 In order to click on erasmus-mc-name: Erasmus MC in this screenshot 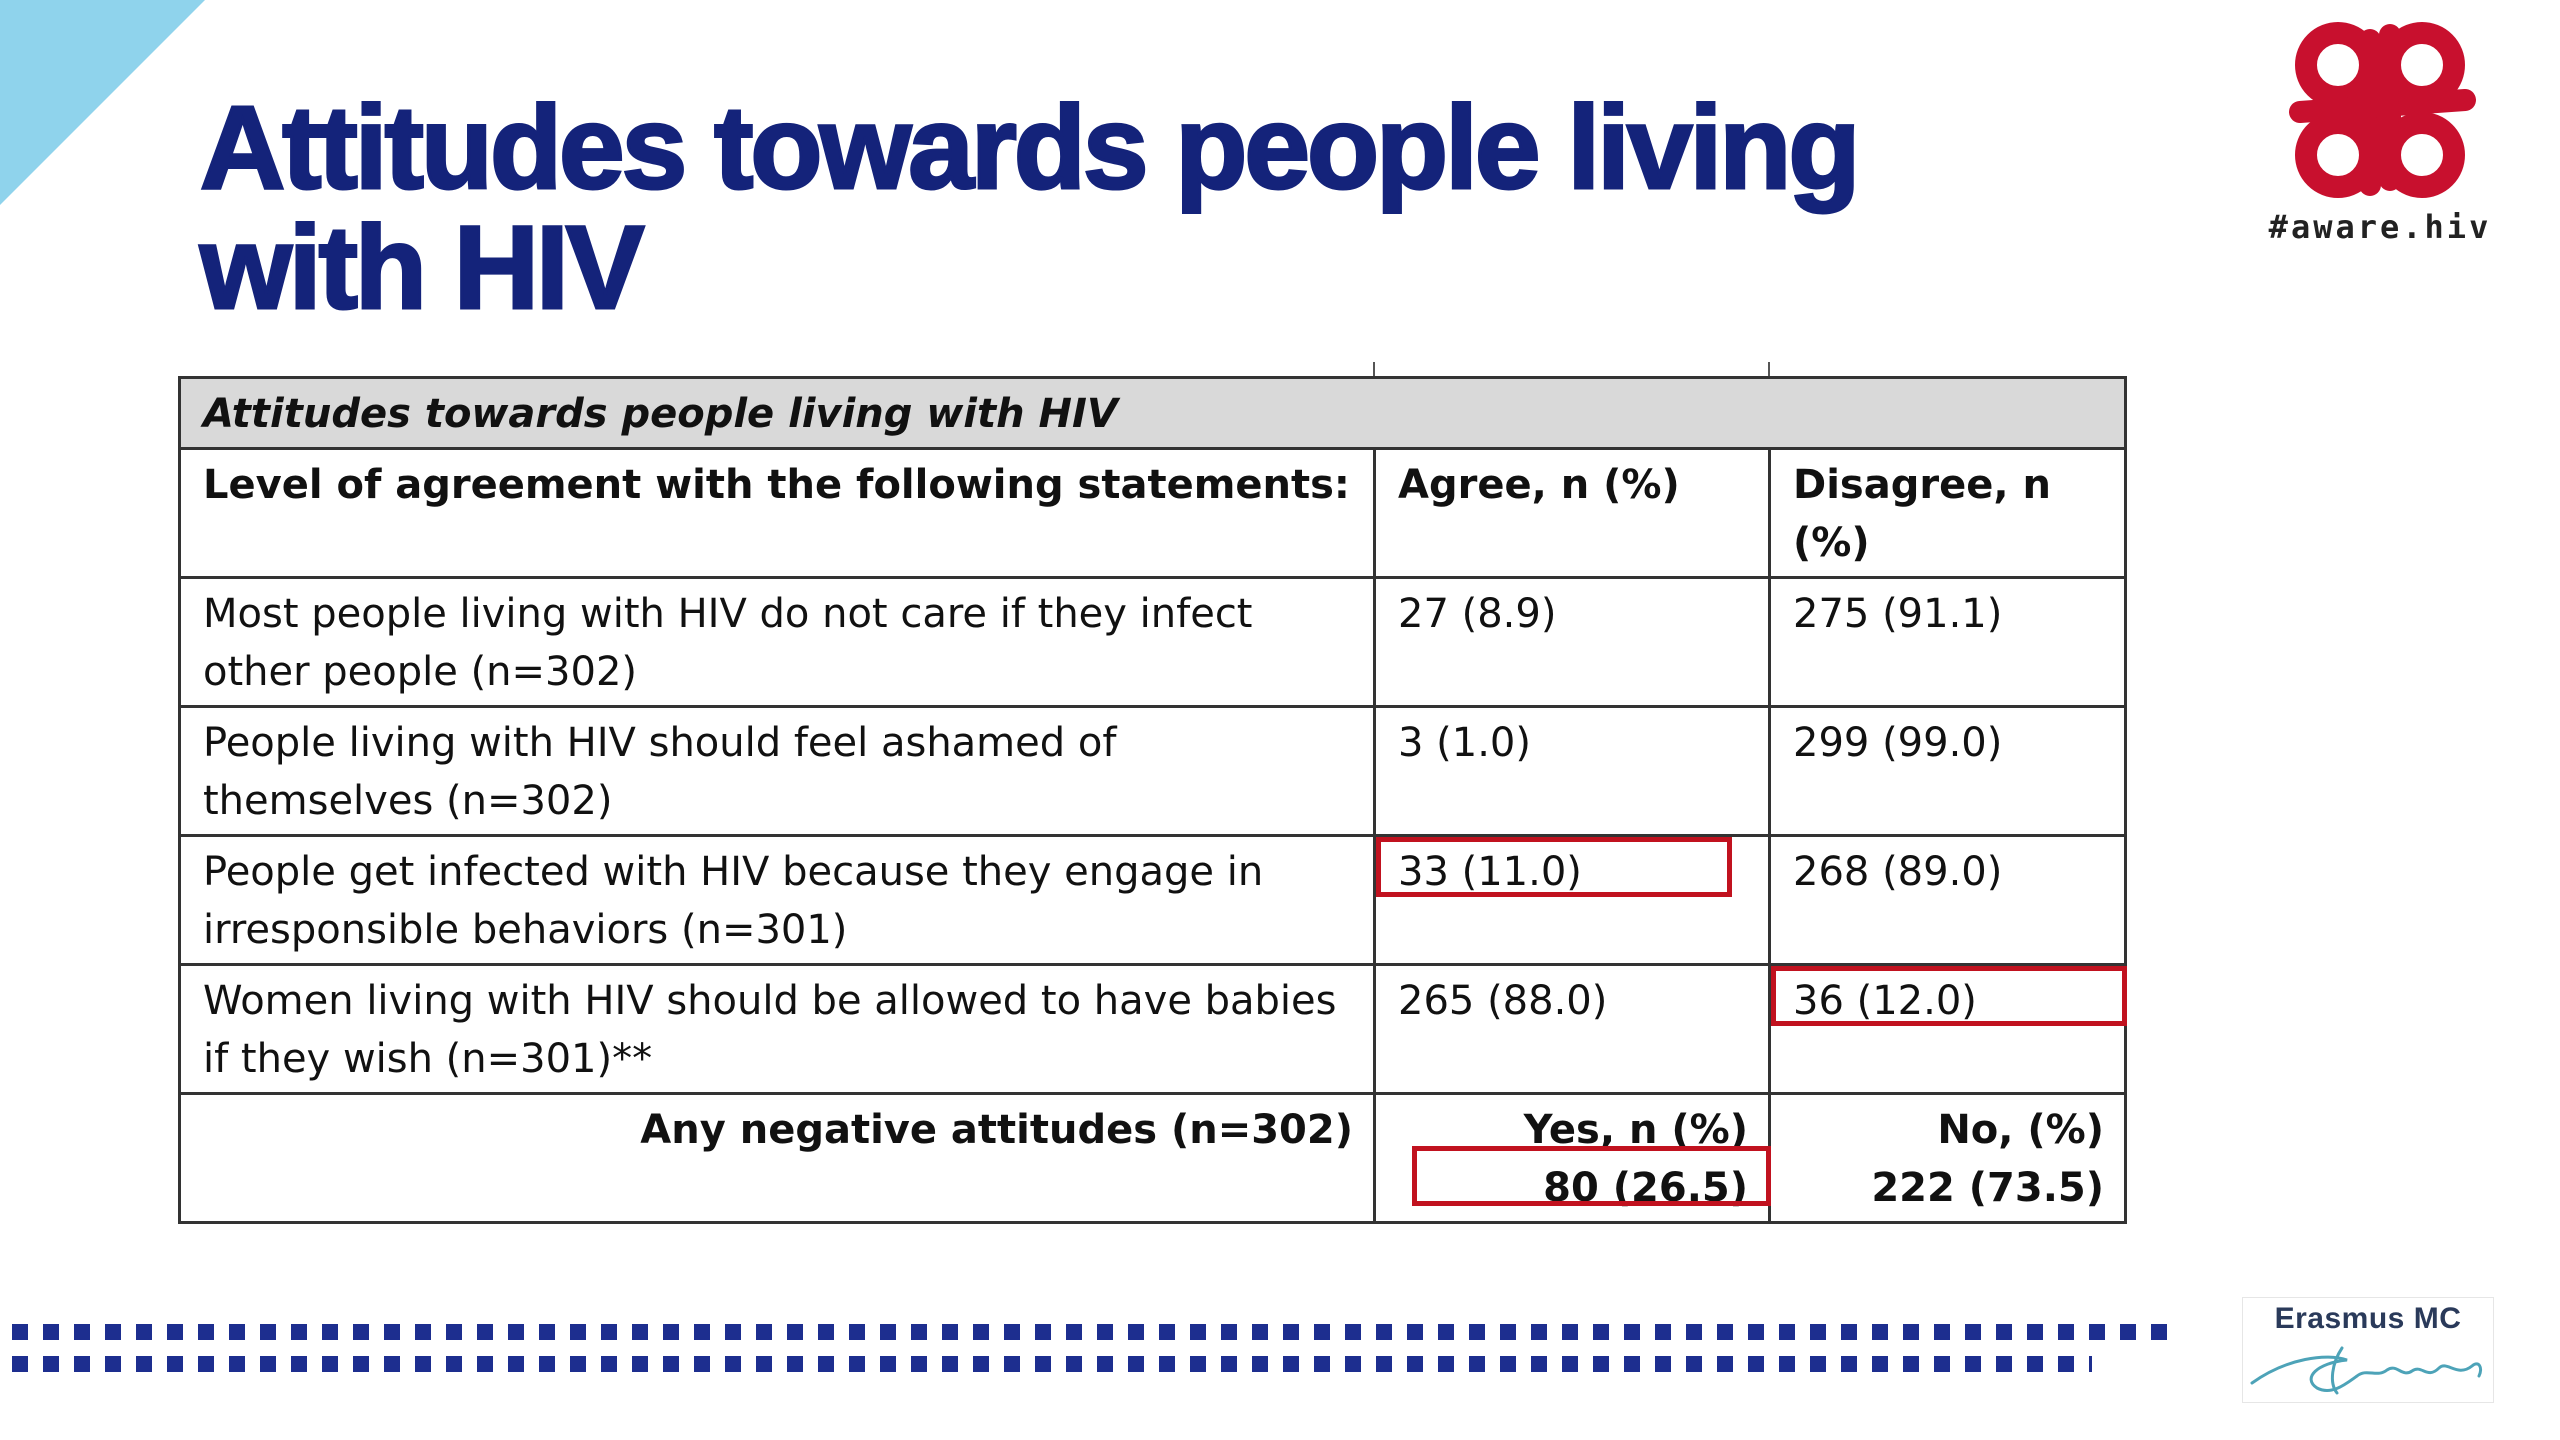, I will do `click(2368, 1318)`.